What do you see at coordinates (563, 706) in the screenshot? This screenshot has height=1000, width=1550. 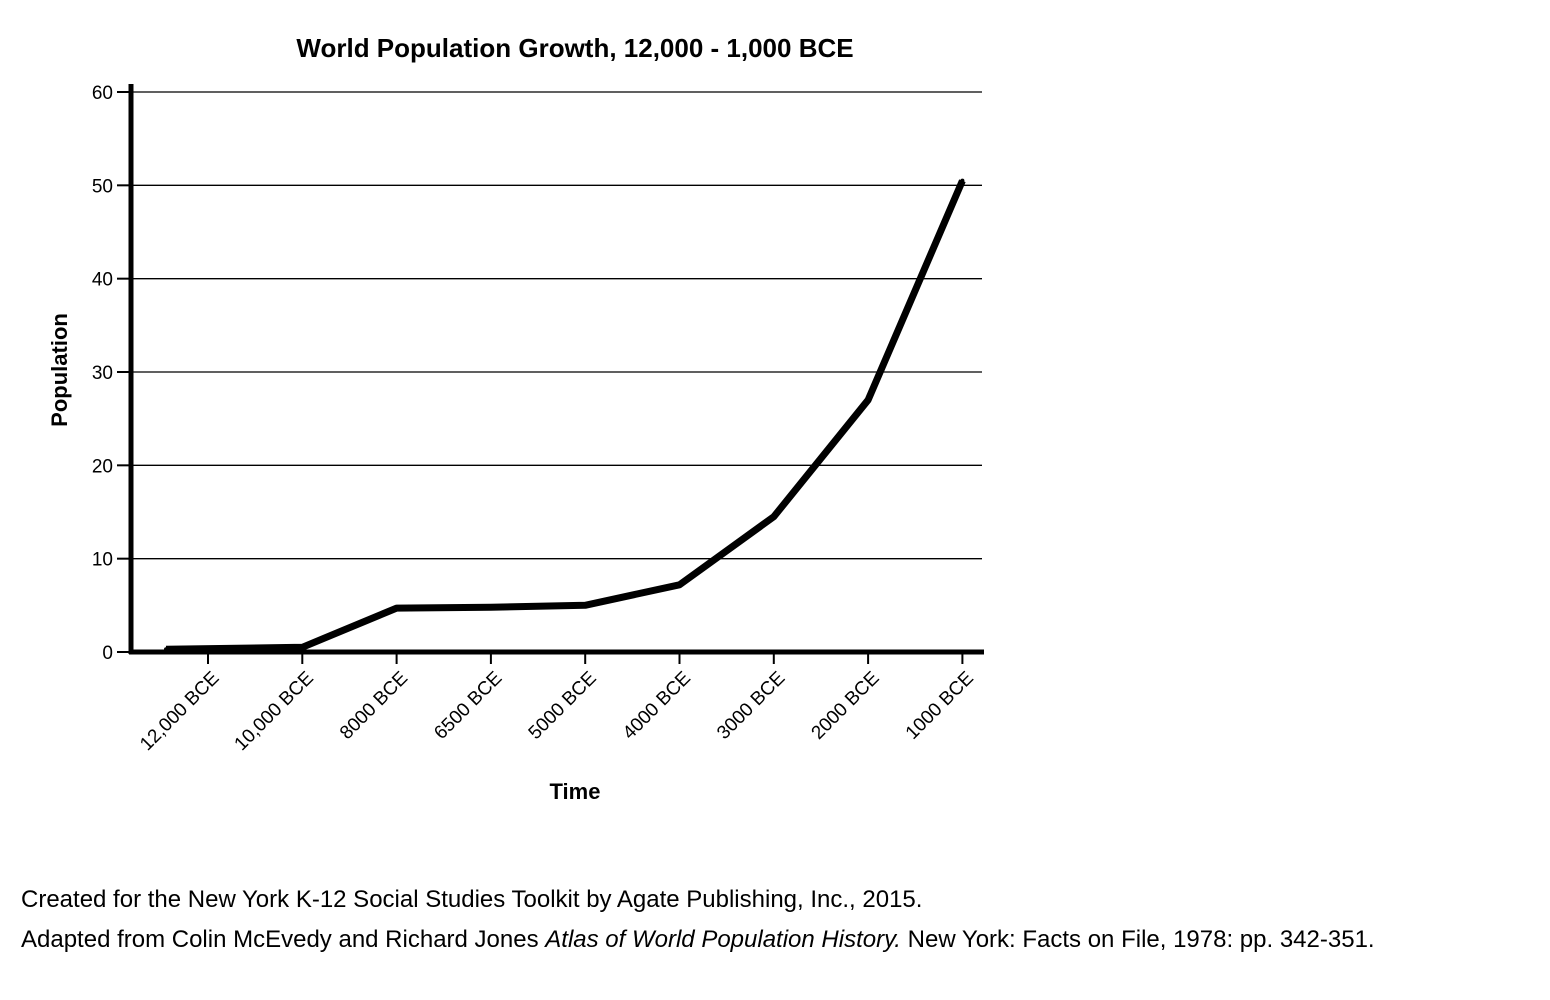 I see `x-tick-label: 5000 BCE` at bounding box center [563, 706].